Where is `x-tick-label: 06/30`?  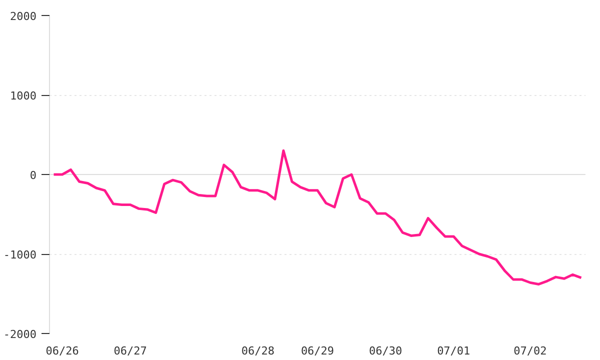
x-tick-label: 06/30 is located at coordinates (385, 351).